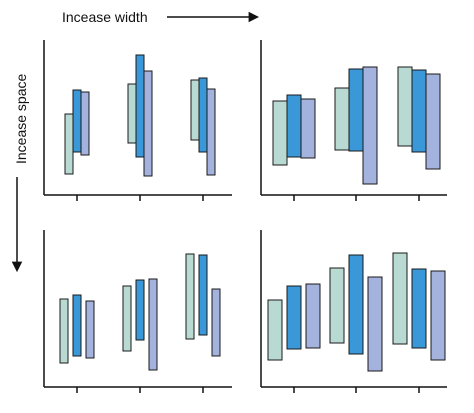  What do you see at coordinates (21, 118) in the screenshot?
I see `increase-space-label: Incease space` at bounding box center [21, 118].